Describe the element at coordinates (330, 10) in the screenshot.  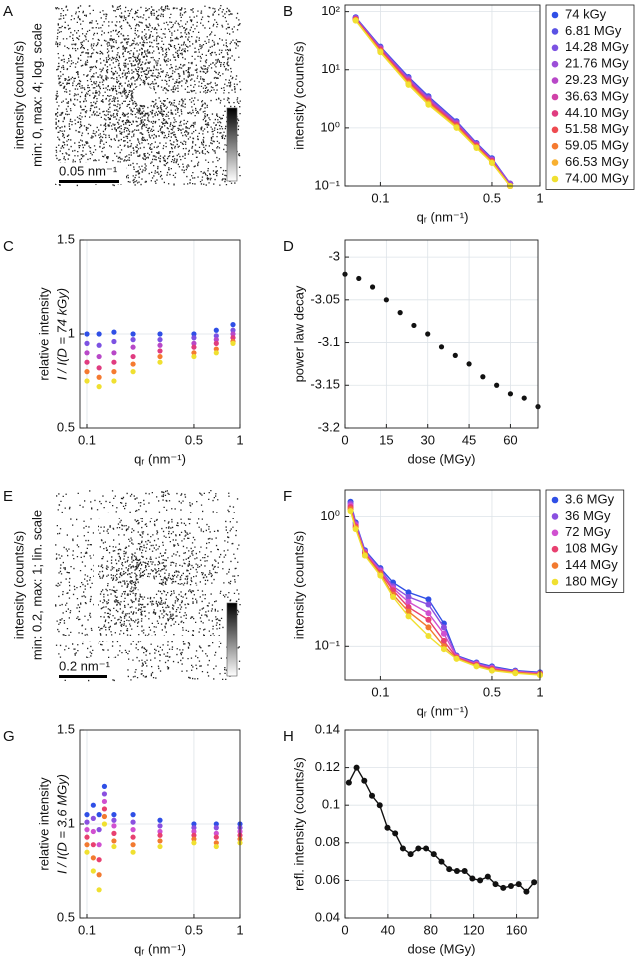
I see `y-tick-label: 10²` at that location.